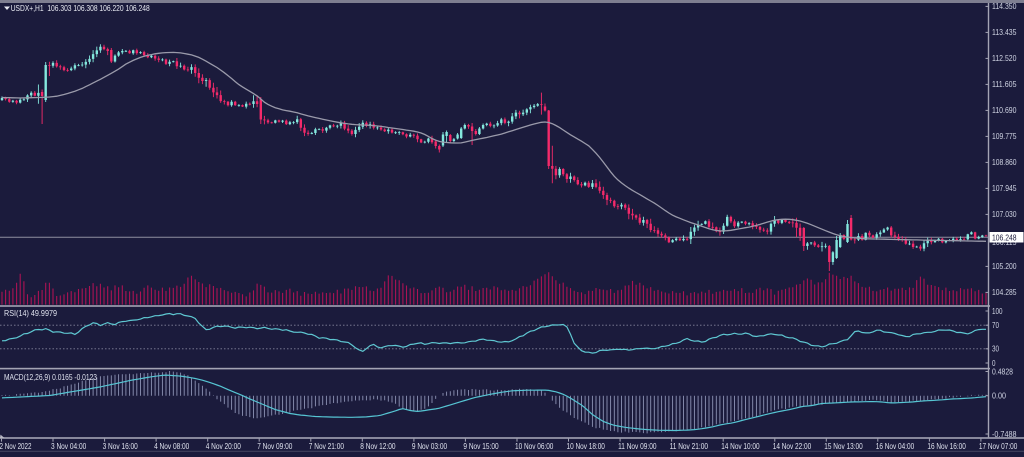 The image size is (1024, 457). What do you see at coordinates (16, 446) in the screenshot?
I see `svg-text: 2 Nov 2022` at bounding box center [16, 446].